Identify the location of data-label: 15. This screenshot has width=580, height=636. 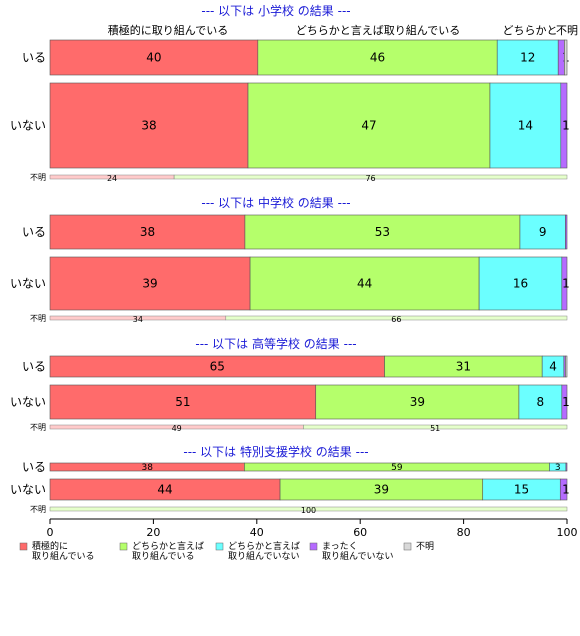
(521, 490).